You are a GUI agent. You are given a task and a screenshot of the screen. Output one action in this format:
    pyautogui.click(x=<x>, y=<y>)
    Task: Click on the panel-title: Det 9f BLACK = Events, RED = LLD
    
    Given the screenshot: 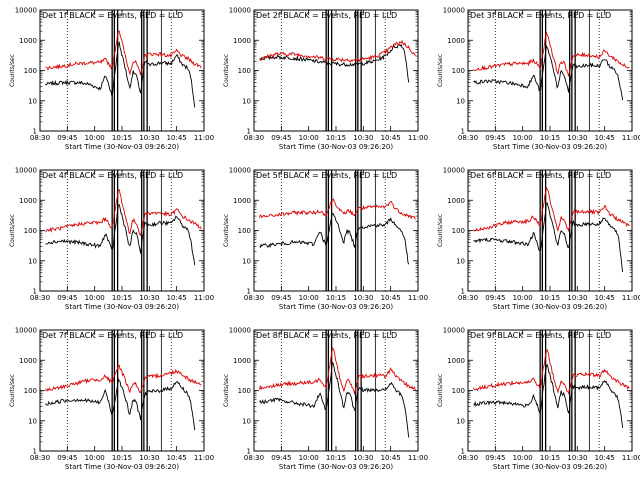 What is the action you would take?
    pyautogui.click(x=540, y=335)
    